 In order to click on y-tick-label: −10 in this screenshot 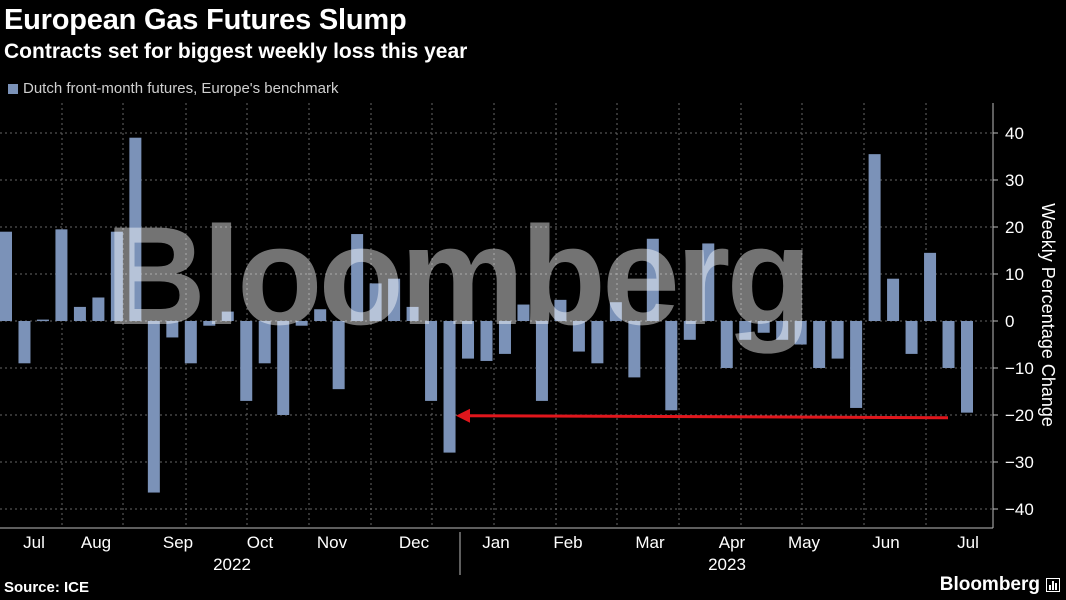, I will do `click(1019, 368)`.